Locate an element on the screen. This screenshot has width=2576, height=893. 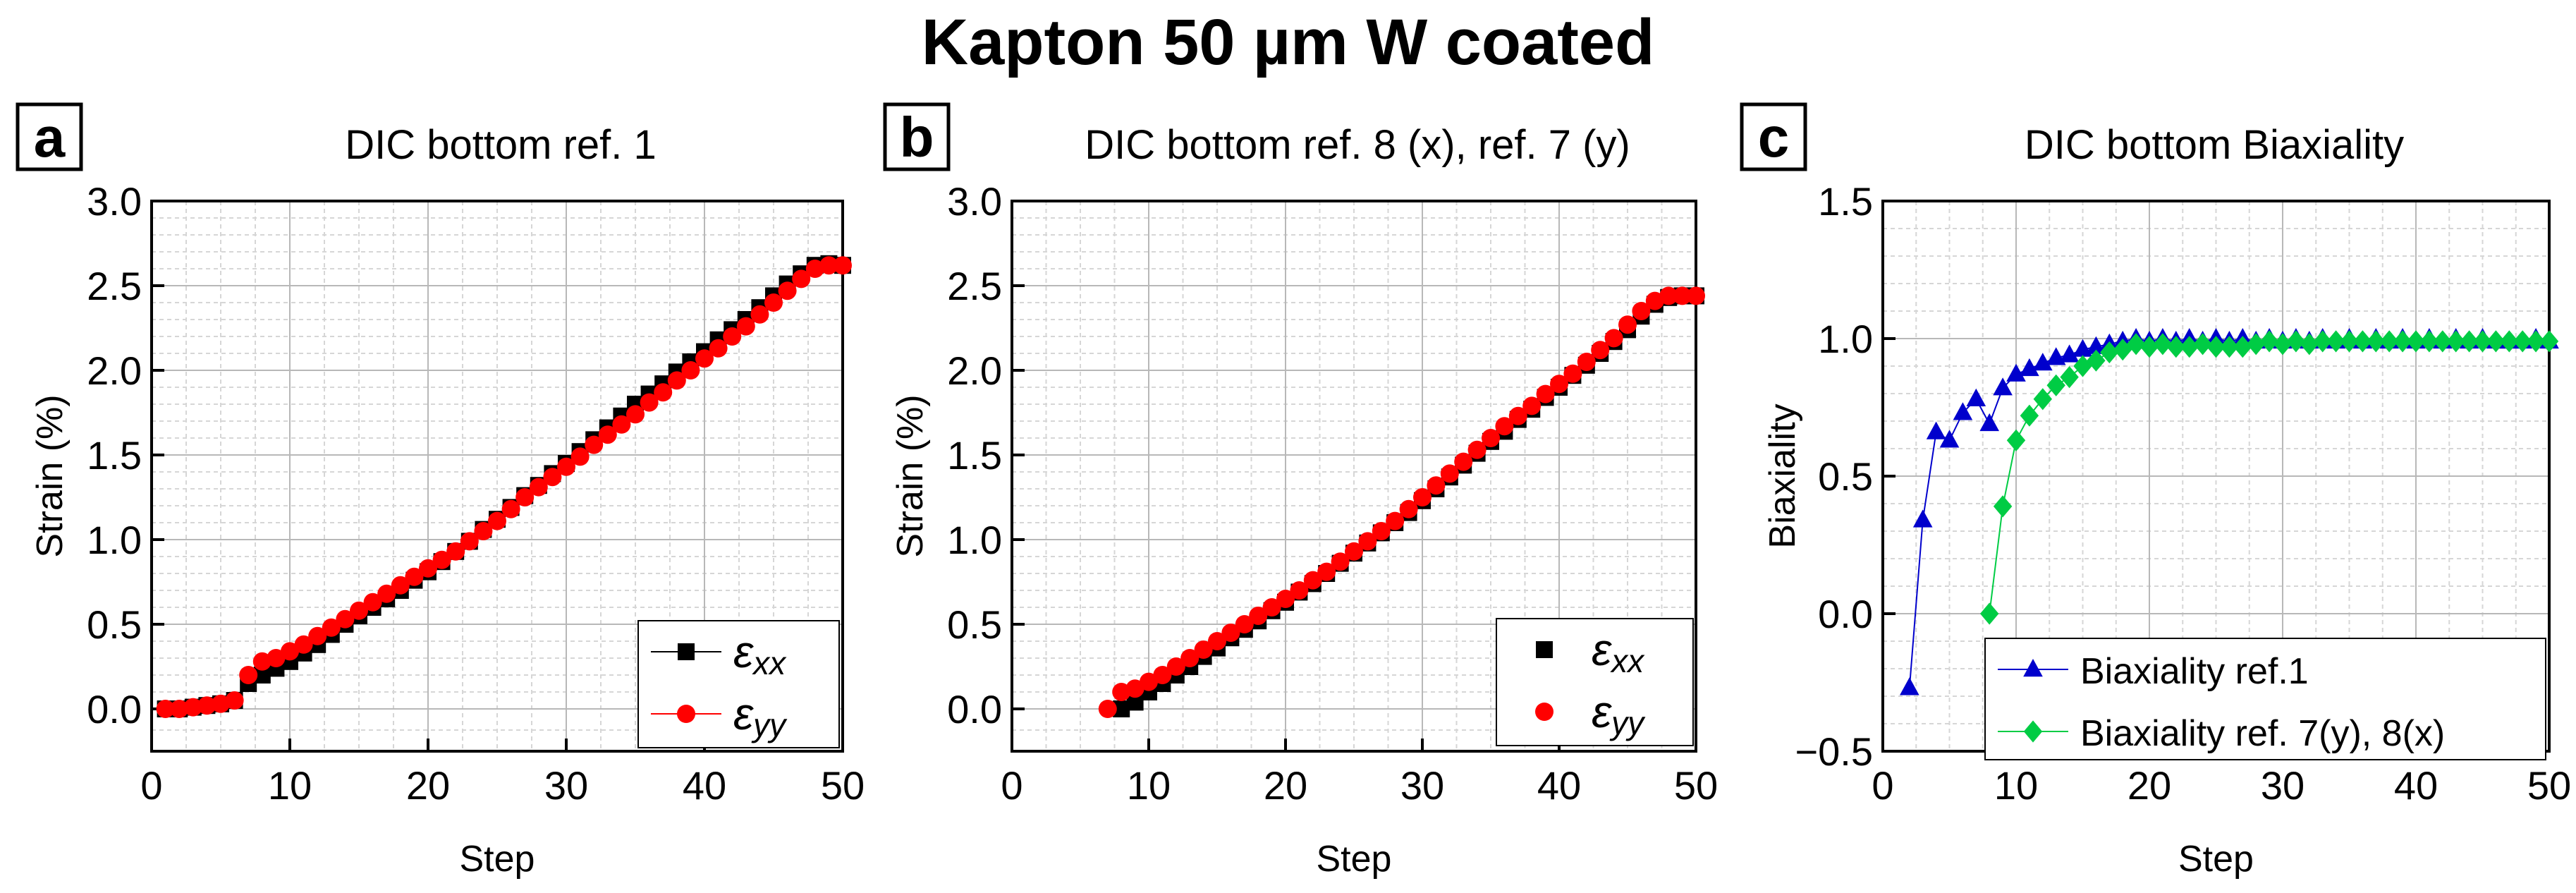
x-tick-label: 50 is located at coordinates (1696, 786).